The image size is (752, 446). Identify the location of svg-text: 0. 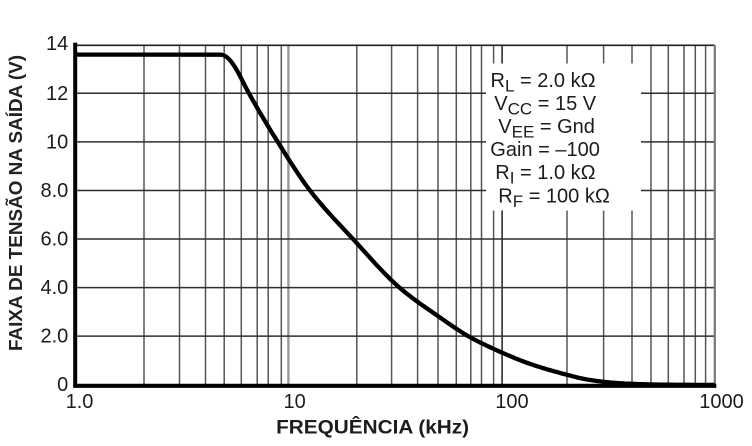
(62, 385).